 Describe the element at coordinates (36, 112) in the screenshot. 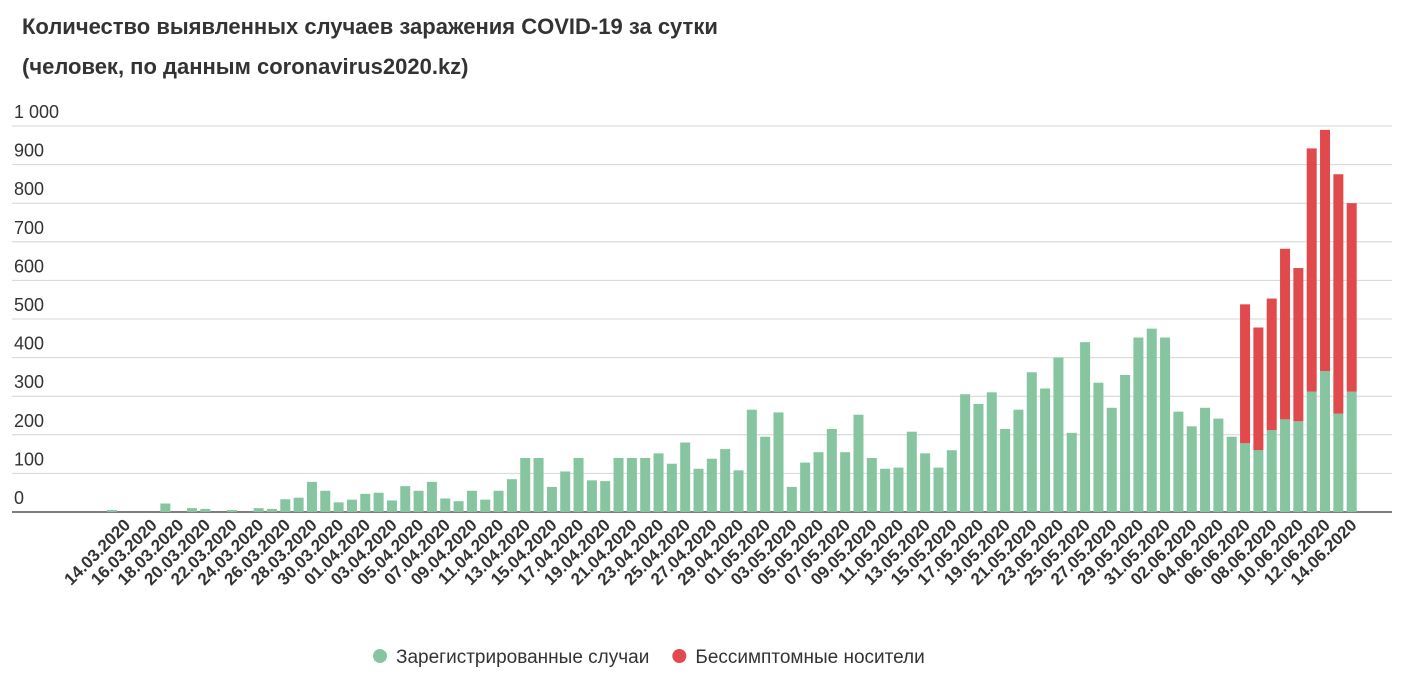

I see `y-tick-label: 1 000` at that location.